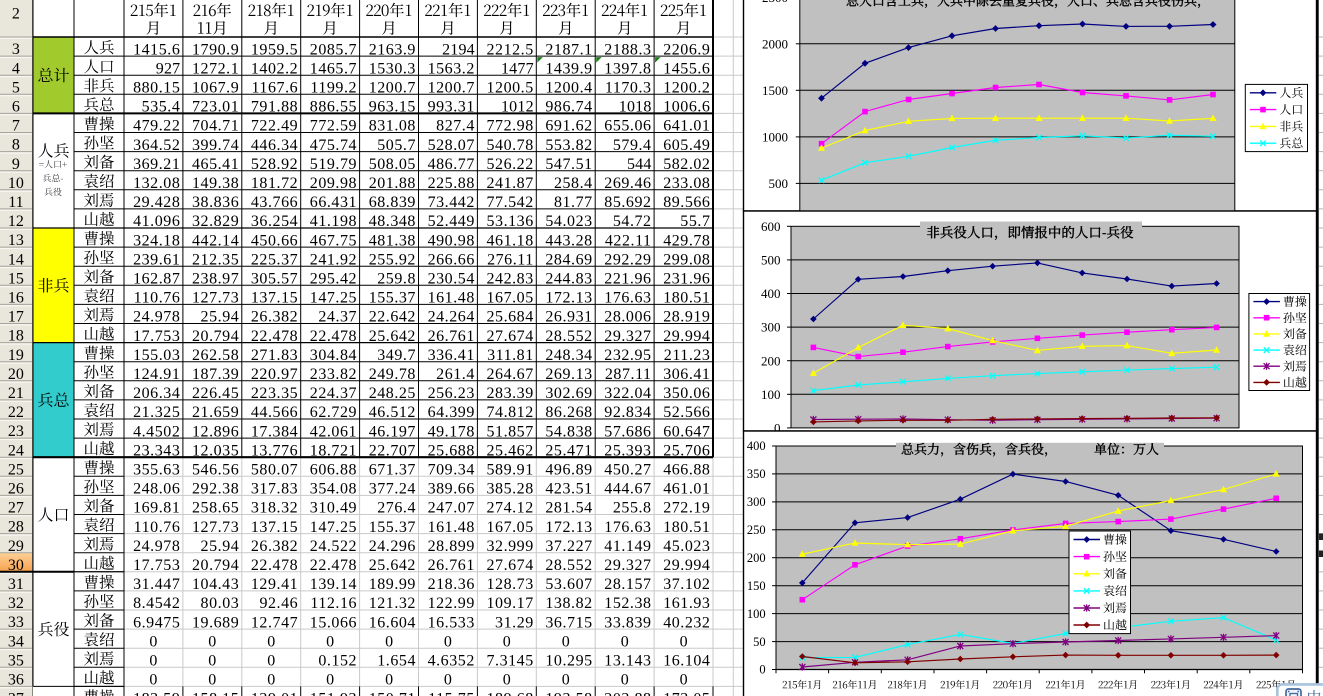 The width and height of the screenshot is (1323, 696). Describe the element at coordinates (16, 336) in the screenshot. I see `svg-text: 18` at that location.